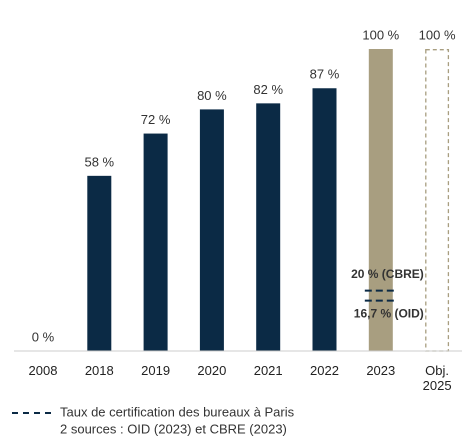 This screenshot has height=444, width=466. I want to click on x-tick-label: 2008, so click(43, 370).